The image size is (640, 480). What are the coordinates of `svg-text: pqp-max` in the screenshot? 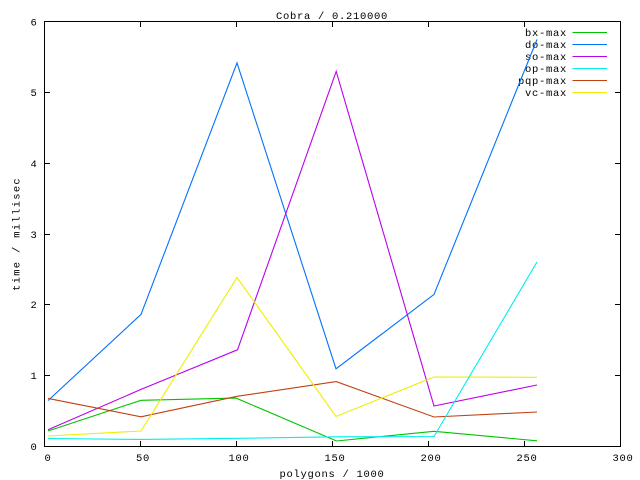 It's located at (542, 82).